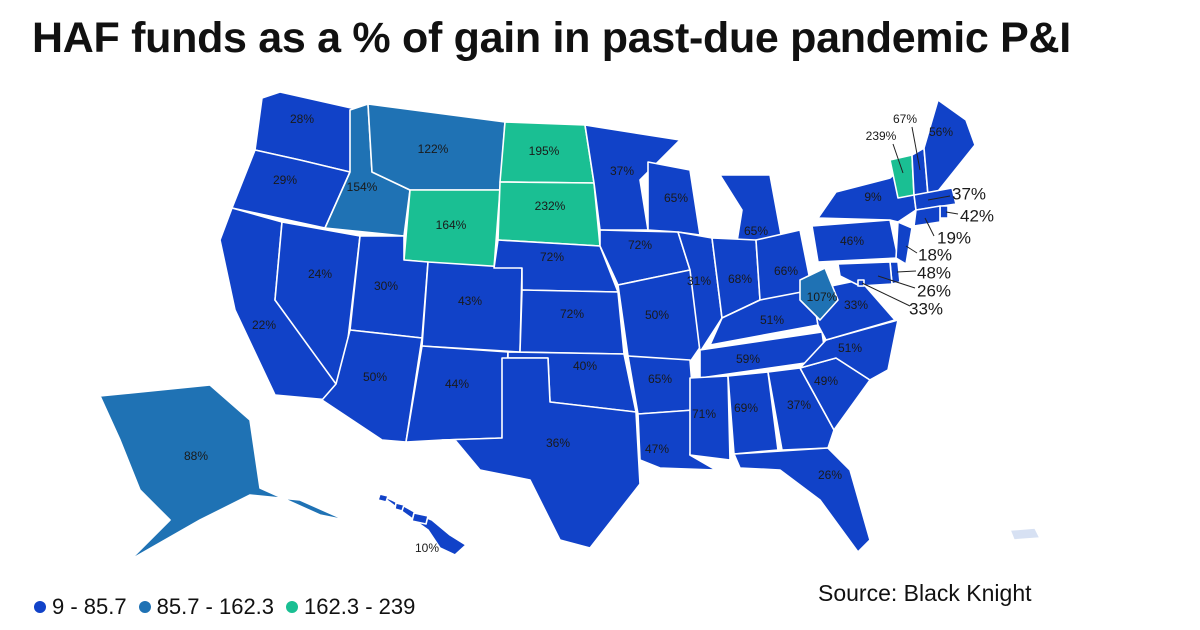 This screenshot has width=1200, height=630. What do you see at coordinates (952, 213) in the screenshot?
I see `leader-line-ri` at bounding box center [952, 213].